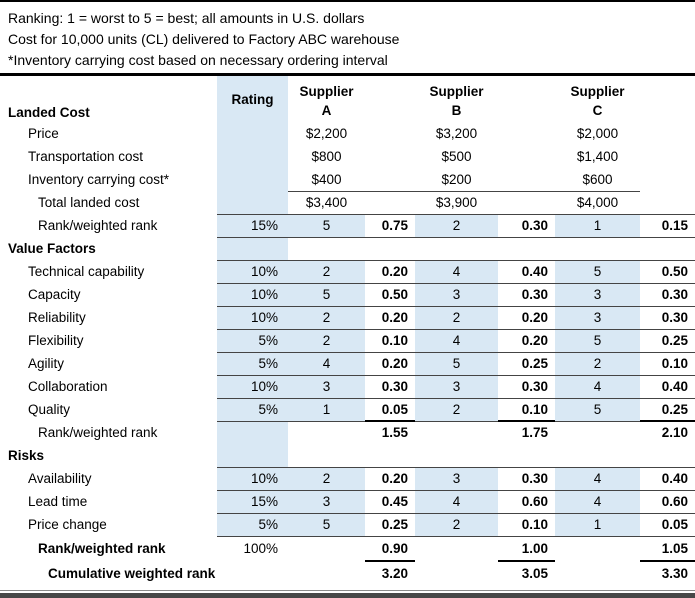 The width and height of the screenshot is (695, 598). I want to click on supplier-c-weighted-cell: 0.60, so click(667, 502).